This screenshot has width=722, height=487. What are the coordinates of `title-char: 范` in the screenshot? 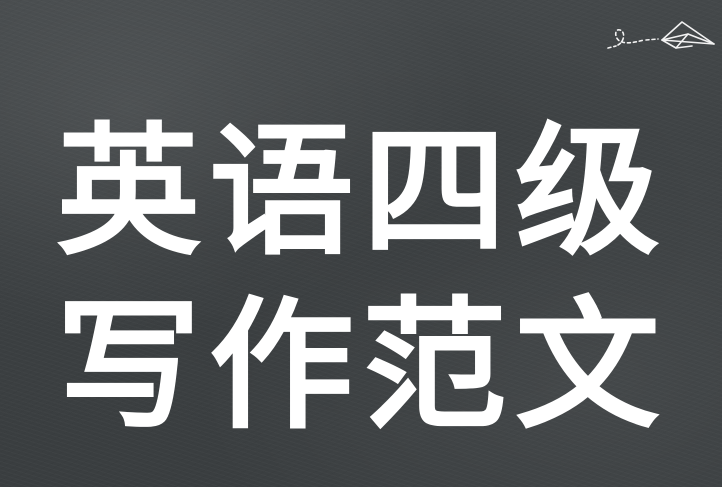 It's located at (437, 366).